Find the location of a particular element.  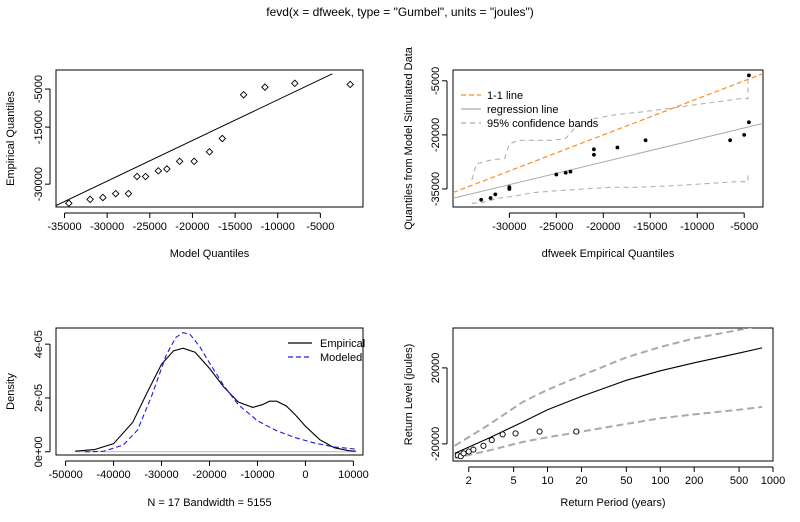

x-tick-label: 200 is located at coordinates (694, 481).